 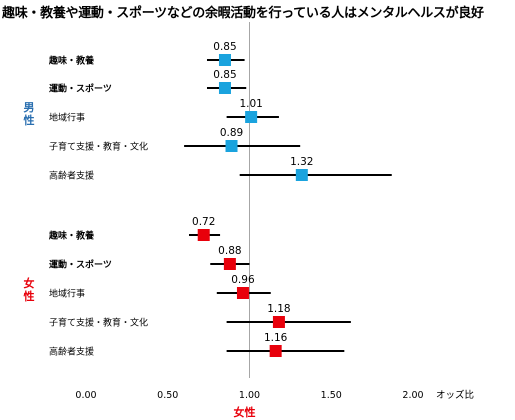 What do you see at coordinates (249, 395) in the screenshot?
I see `x-tick-label: 1.00` at bounding box center [249, 395].